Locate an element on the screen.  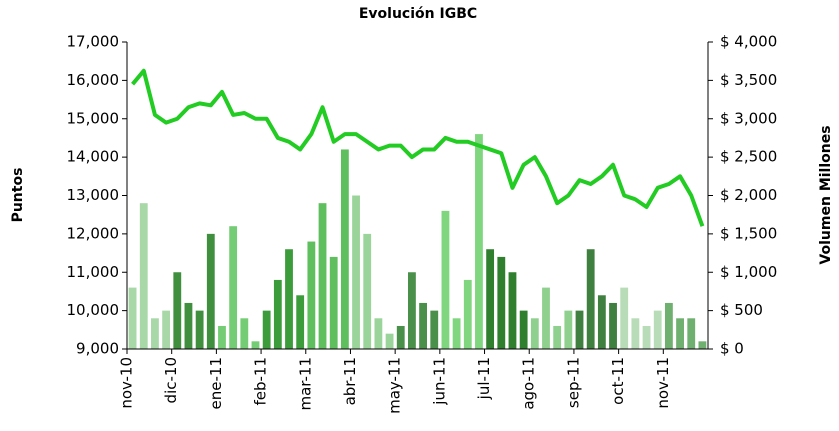
y-tick-label: 16,000 is located at coordinates (93, 80).